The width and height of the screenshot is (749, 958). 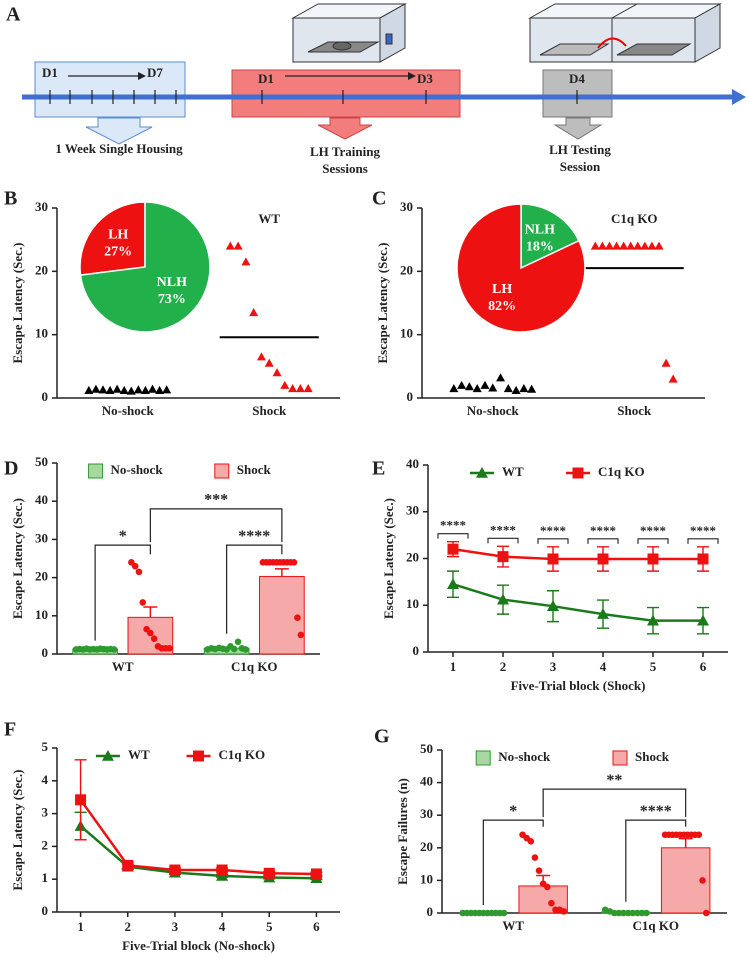 What do you see at coordinates (652, 756) in the screenshot?
I see `legend-label: Shock` at bounding box center [652, 756].